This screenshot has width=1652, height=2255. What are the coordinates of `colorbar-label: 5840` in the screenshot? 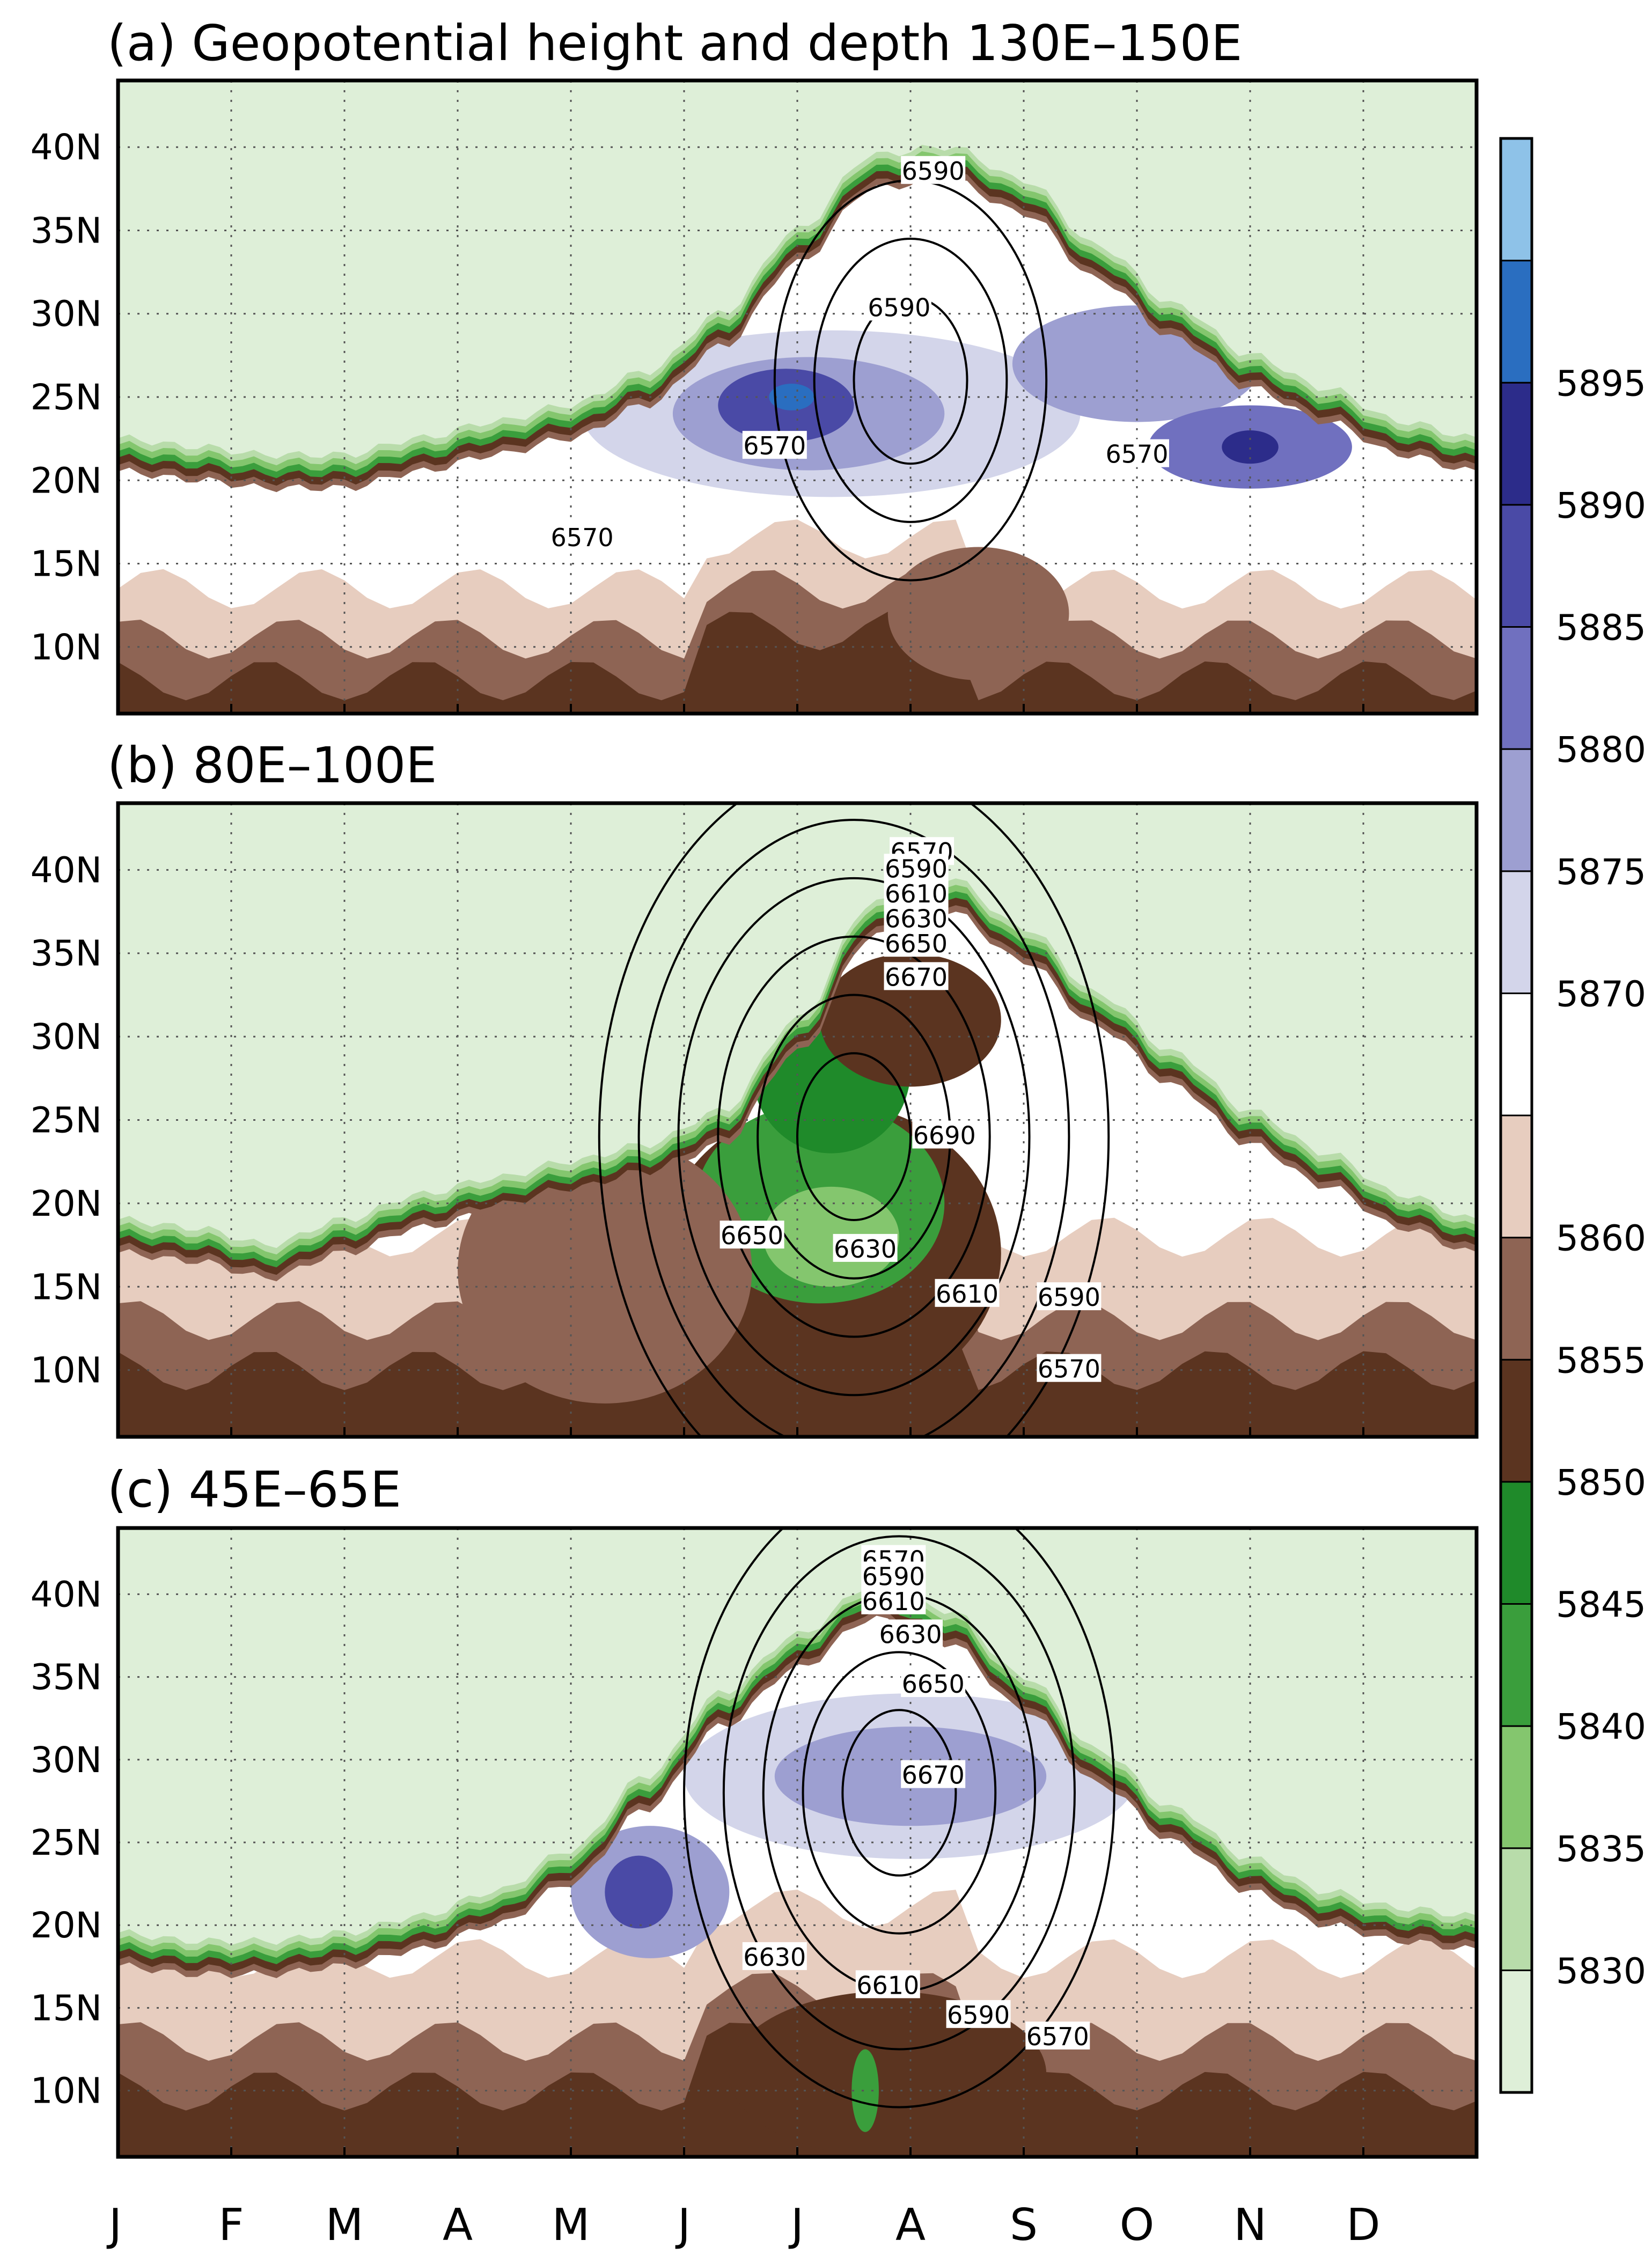 It's located at (1601, 1726).